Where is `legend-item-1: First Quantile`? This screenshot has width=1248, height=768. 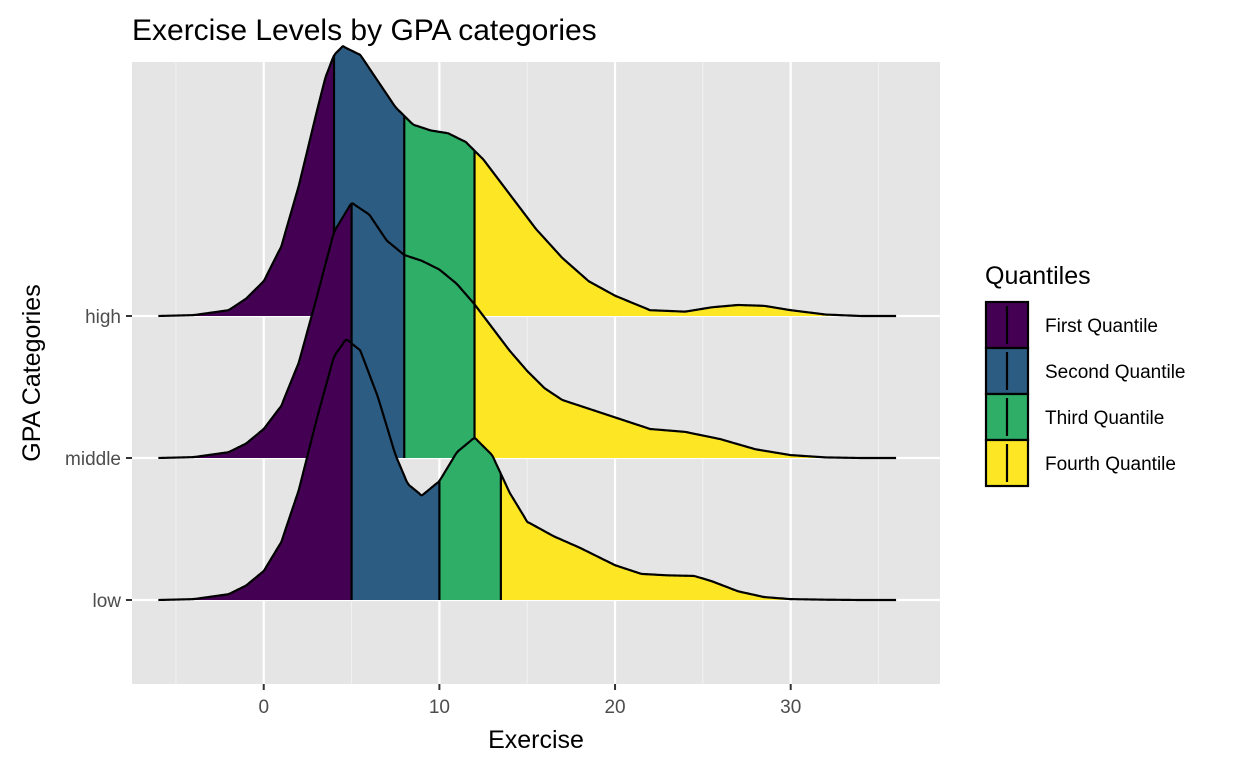 legend-item-1: First Quantile is located at coordinates (1071, 325).